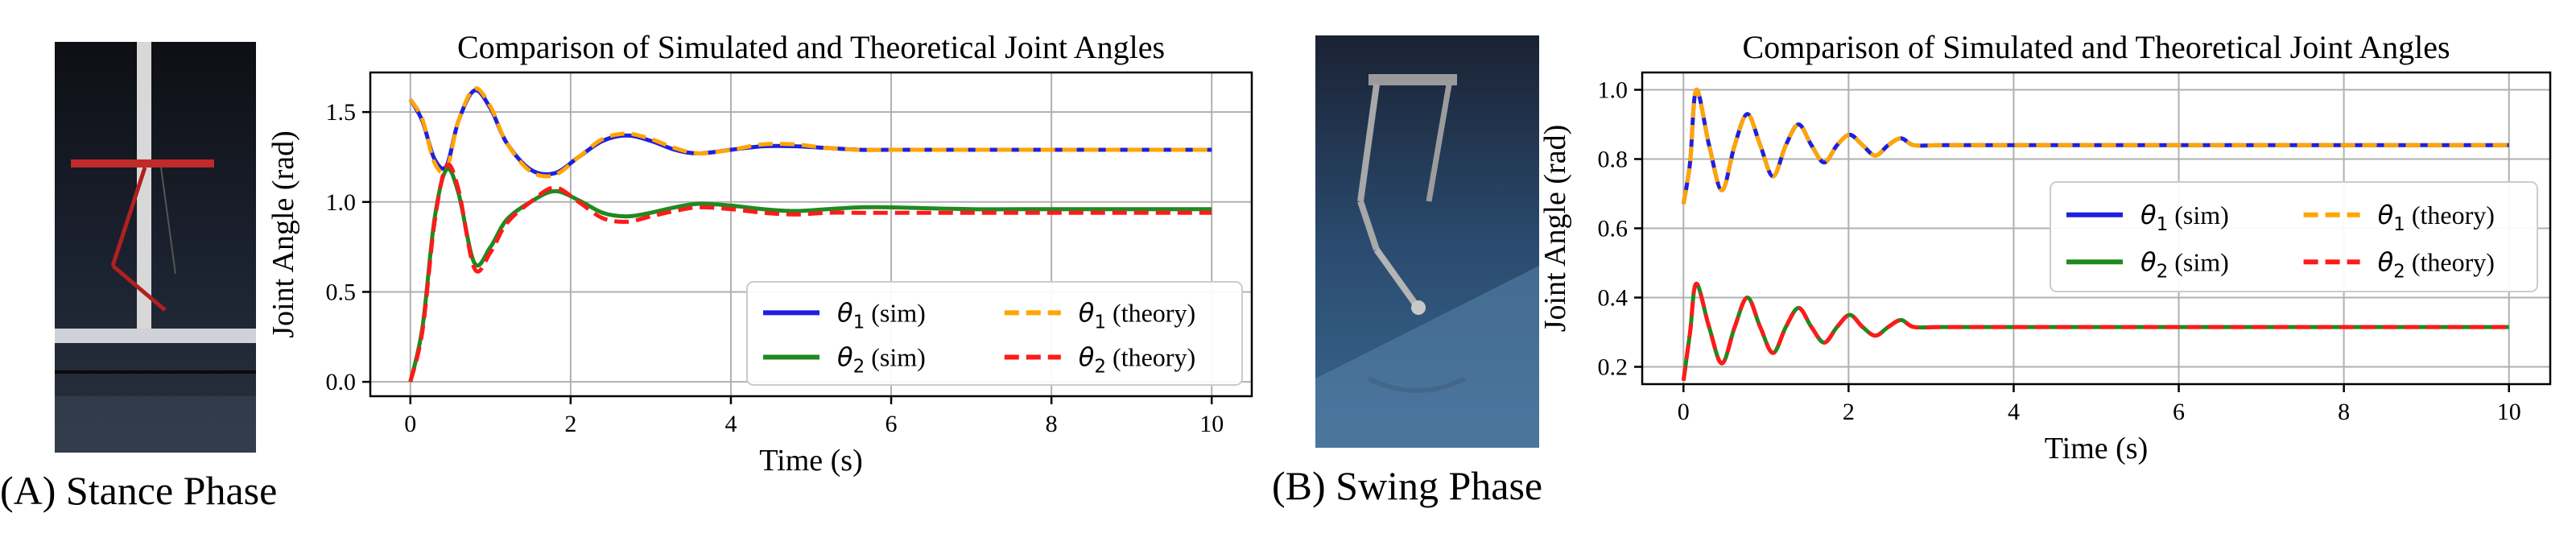 The image size is (2576, 546). What do you see at coordinates (1427, 242) in the screenshot?
I see `swing-render-image` at bounding box center [1427, 242].